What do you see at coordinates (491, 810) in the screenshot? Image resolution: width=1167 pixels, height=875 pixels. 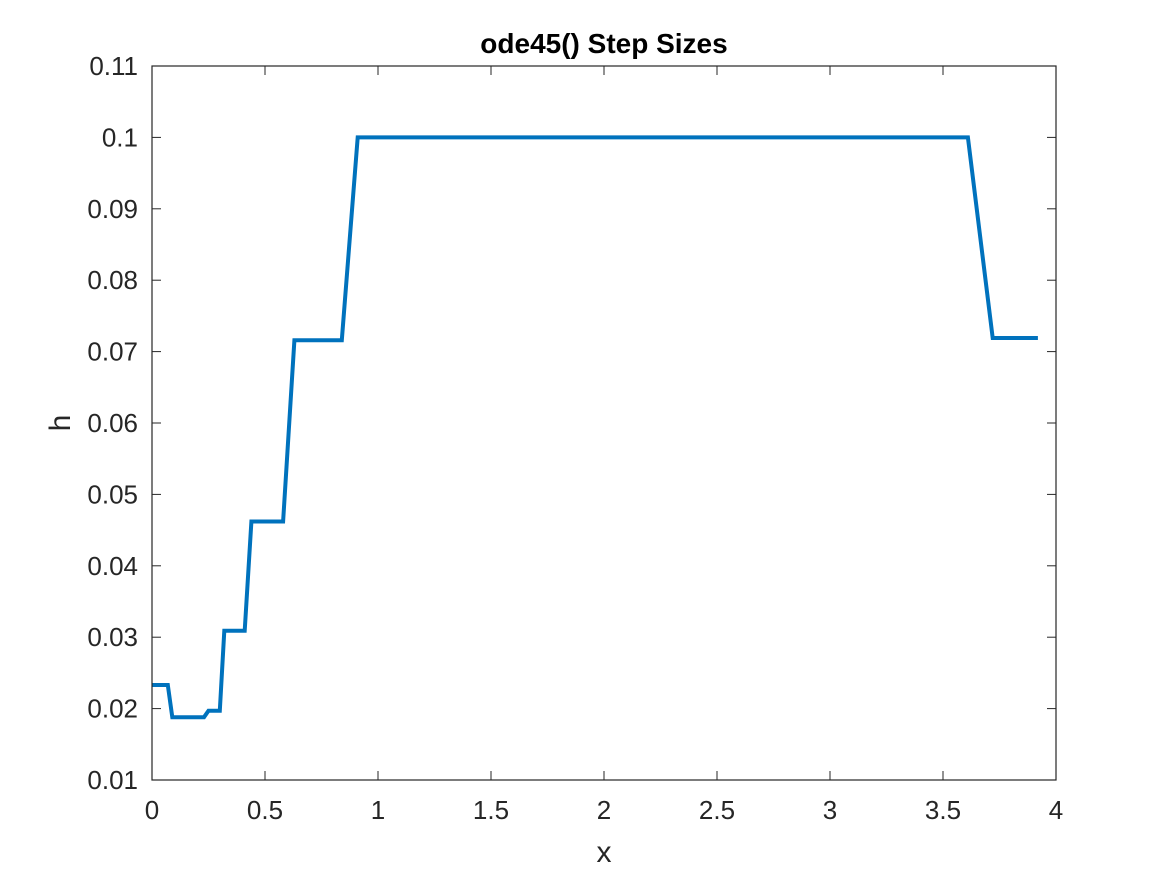 I see `x-tick-label: 1.5` at bounding box center [491, 810].